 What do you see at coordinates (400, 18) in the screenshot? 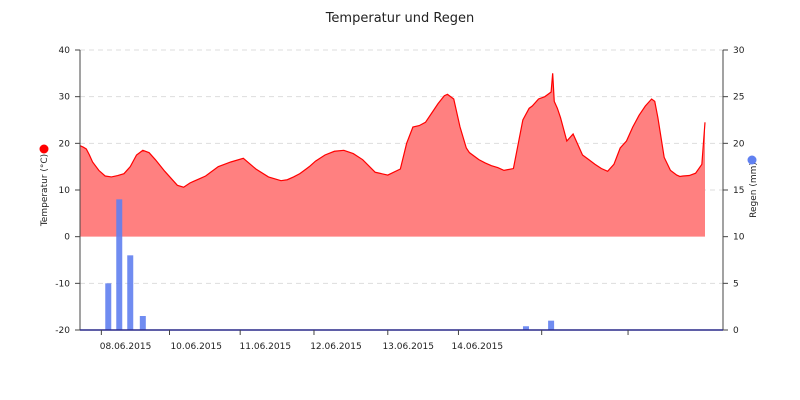
I see `chart-title: Temperatur und Regen` at bounding box center [400, 18].